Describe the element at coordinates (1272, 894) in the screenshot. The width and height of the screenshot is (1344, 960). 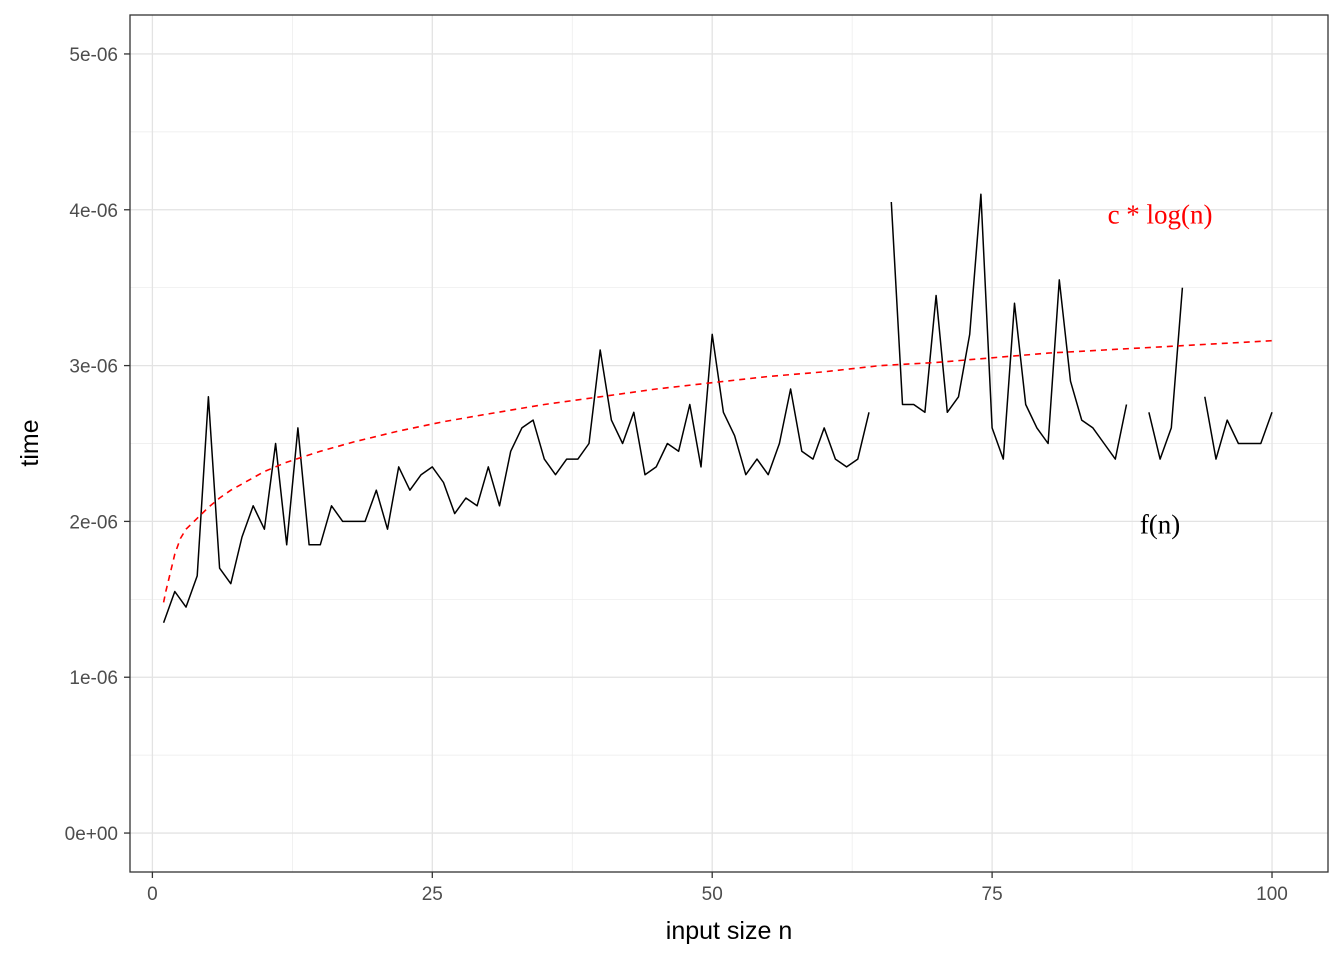
I see `x-tick-label: 100` at that location.